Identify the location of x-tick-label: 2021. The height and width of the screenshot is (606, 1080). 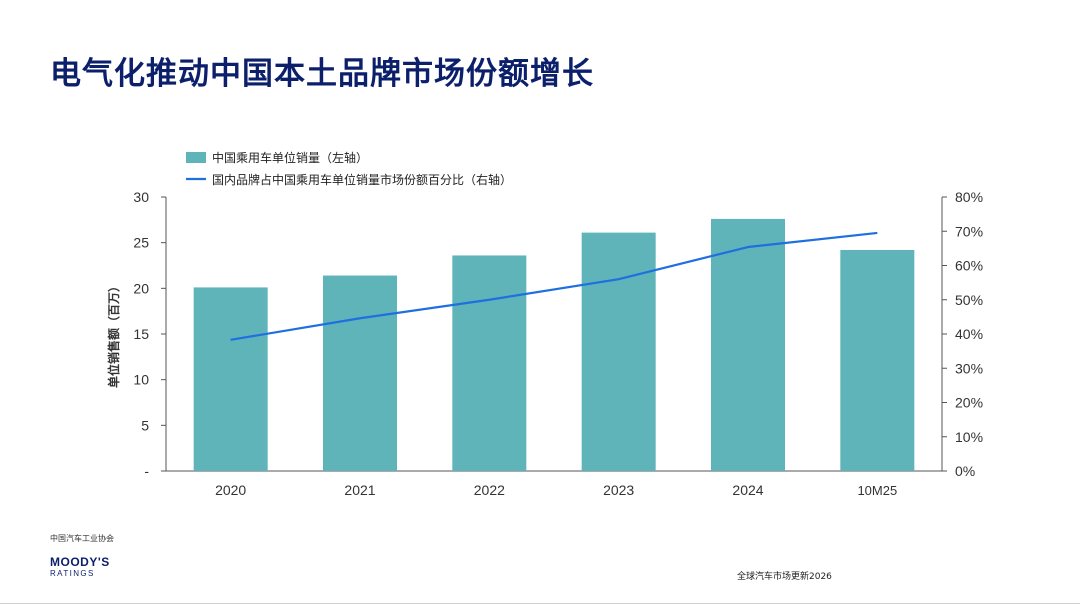
(359, 490).